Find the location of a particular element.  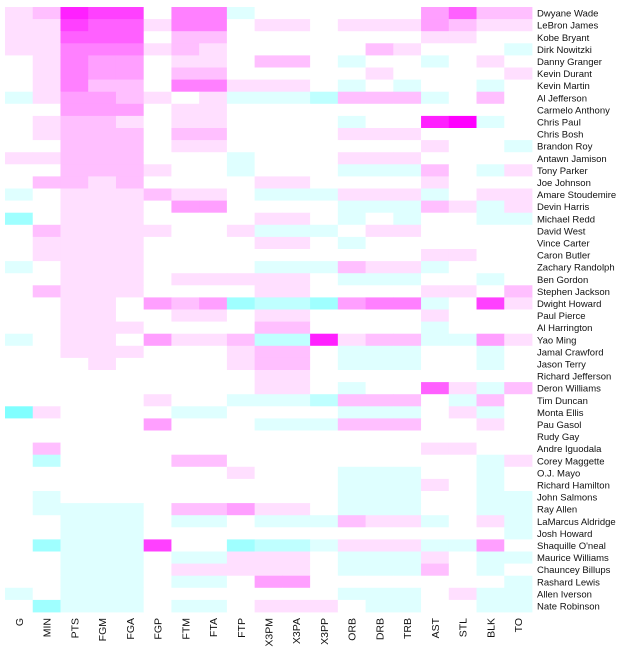

row-label: John Salmons is located at coordinates (567, 498).